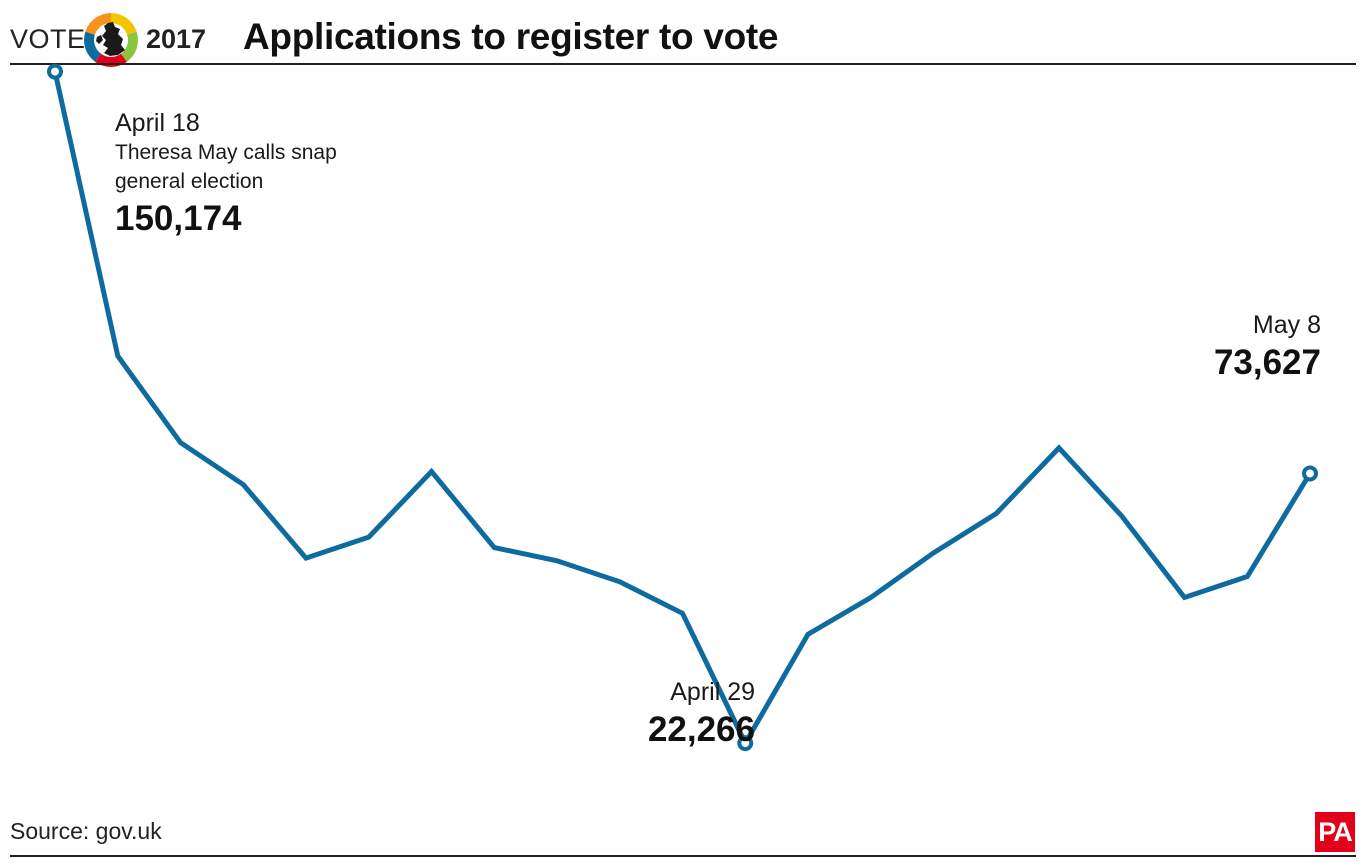 The image size is (1366, 863). I want to click on annotation-minimum: April 29 22,266, so click(677, 714).